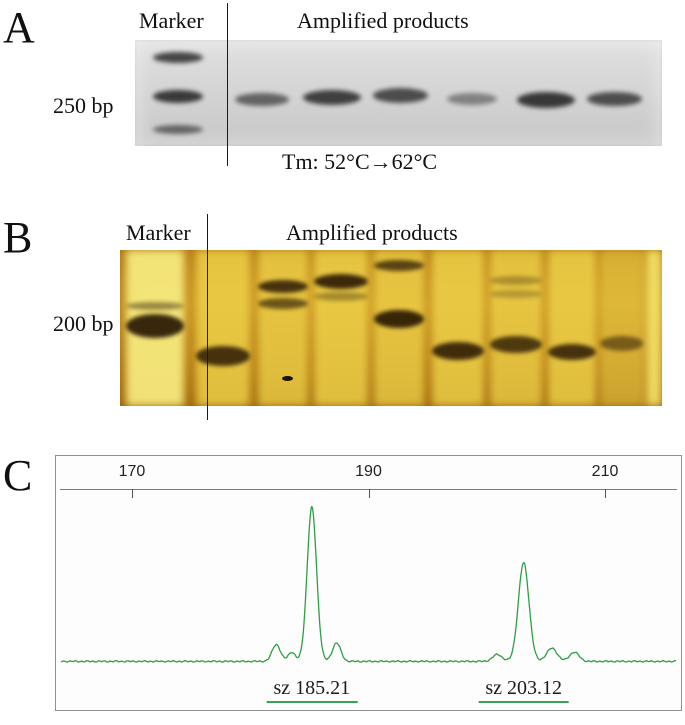 The width and height of the screenshot is (685, 725). What do you see at coordinates (158, 232) in the screenshot?
I see `panel-b-marker-label: Marker` at bounding box center [158, 232].